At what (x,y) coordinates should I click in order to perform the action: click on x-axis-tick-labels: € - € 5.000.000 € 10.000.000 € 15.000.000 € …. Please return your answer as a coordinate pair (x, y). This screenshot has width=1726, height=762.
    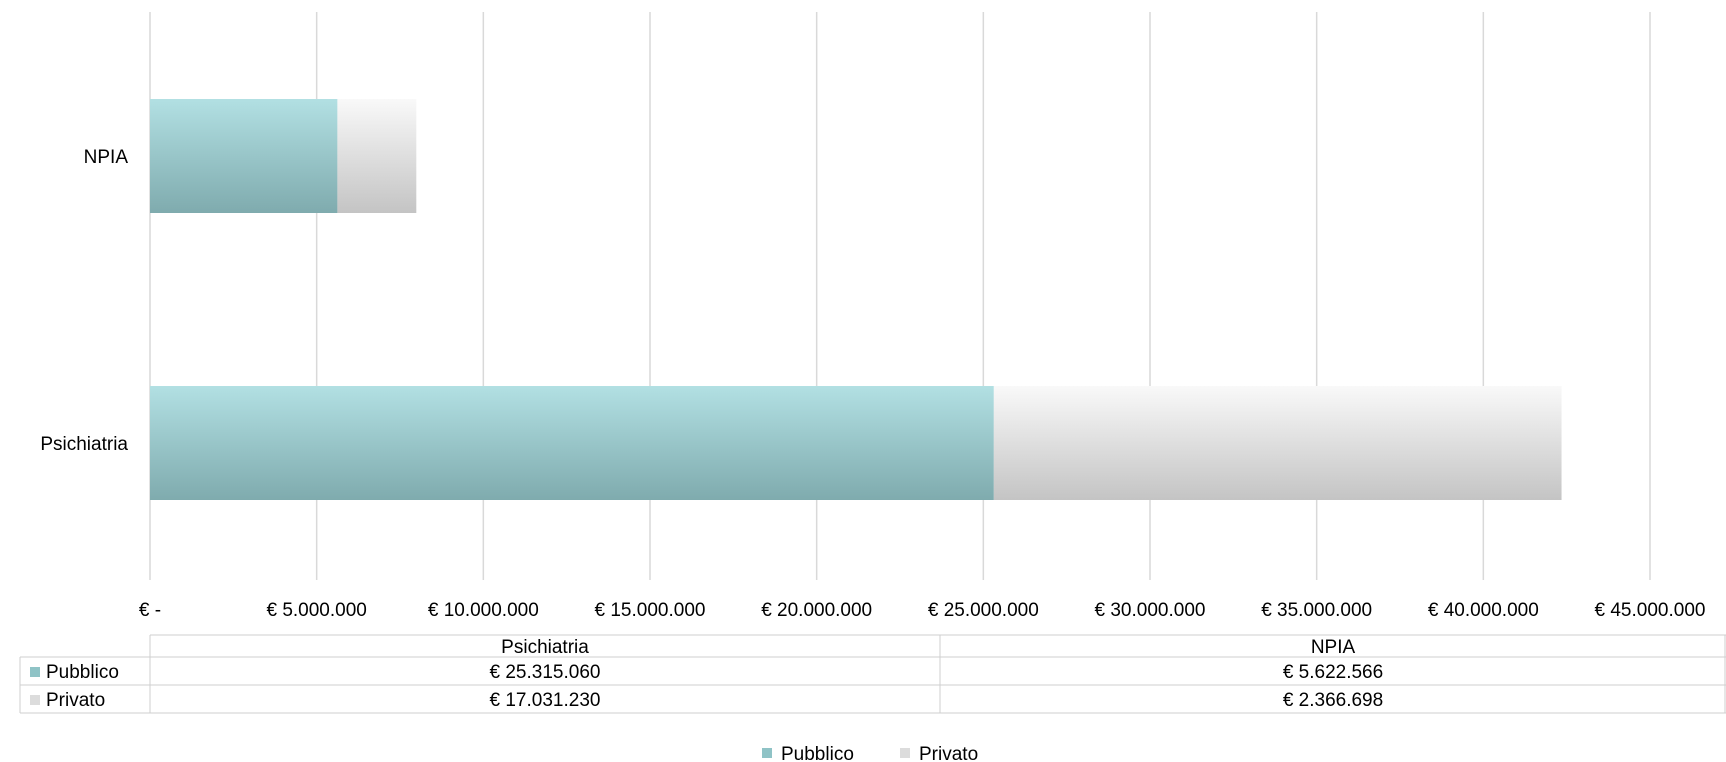
    Looking at the image, I should click on (922, 610).